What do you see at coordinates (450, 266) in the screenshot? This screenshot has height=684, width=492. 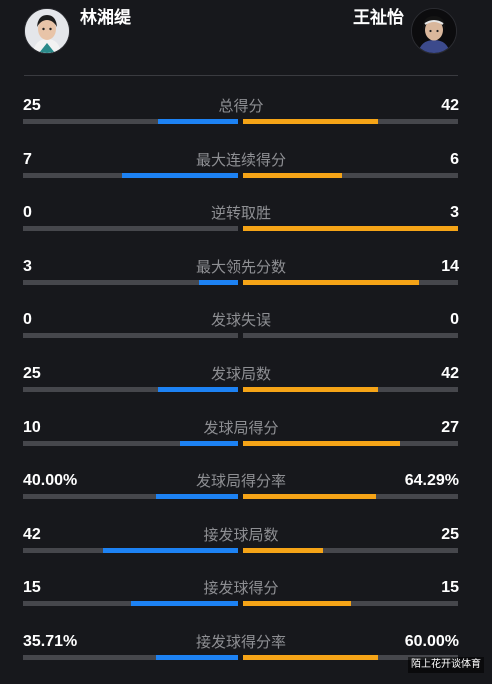 I see `stat-right-value: 14` at bounding box center [450, 266].